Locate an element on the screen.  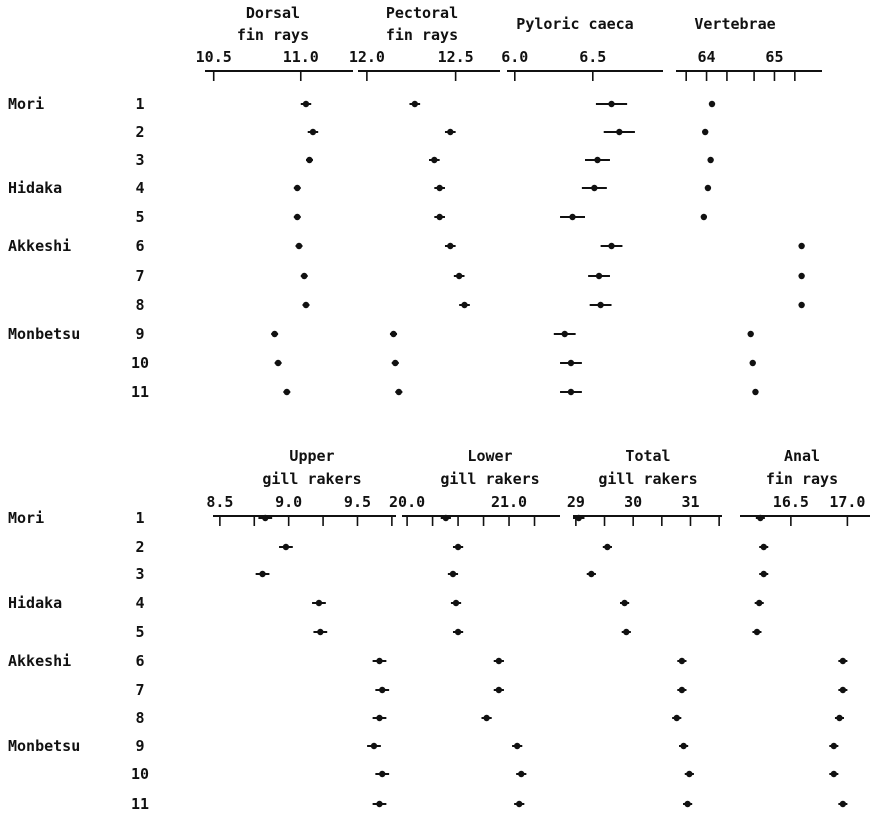
x-tick-label: 9.5 is located at coordinates (357, 502).